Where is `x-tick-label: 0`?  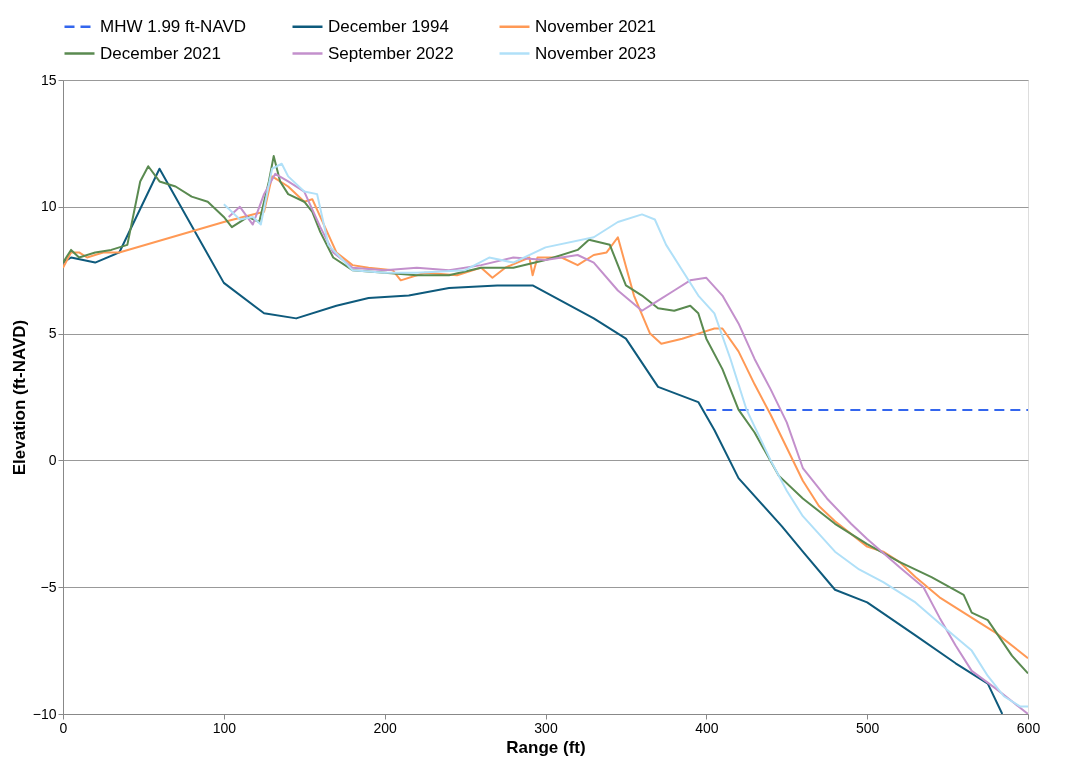 x-tick-label: 0 is located at coordinates (63, 727).